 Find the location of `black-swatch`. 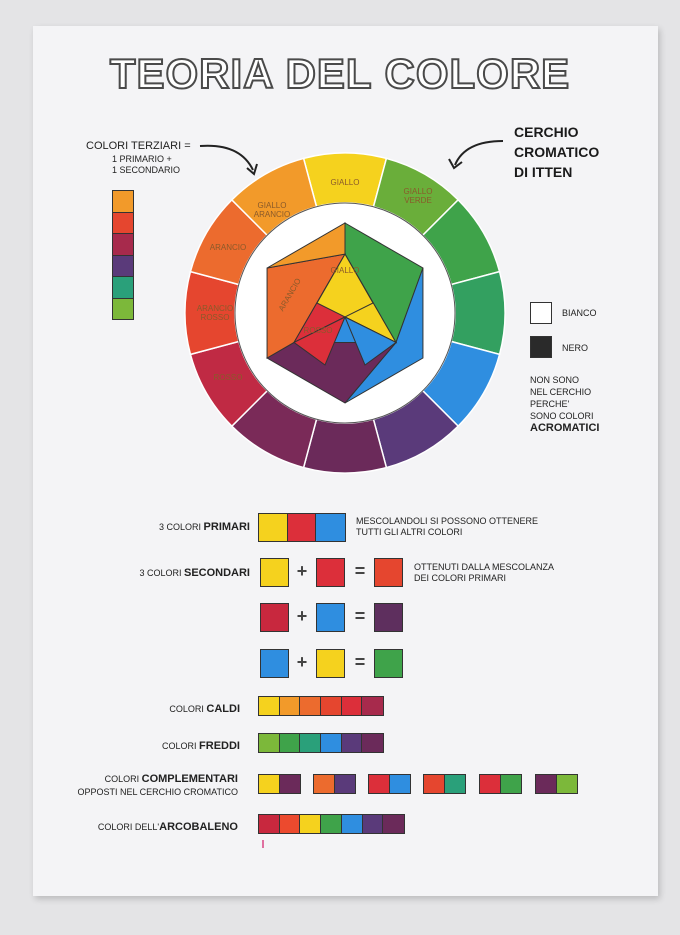

black-swatch is located at coordinates (541, 347).